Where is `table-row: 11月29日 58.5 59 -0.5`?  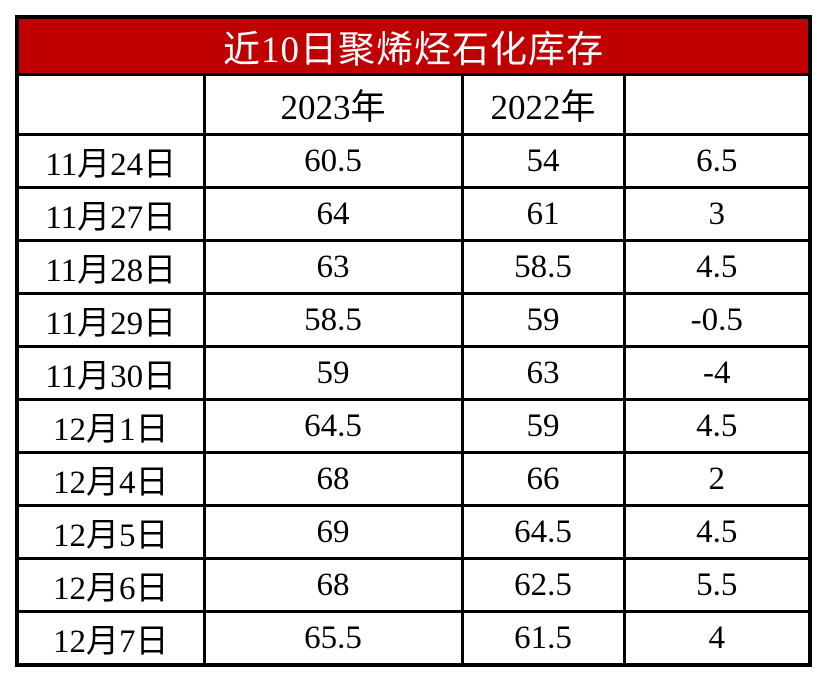 table-row: 11月29日 58.5 59 -0.5 is located at coordinates (413, 320).